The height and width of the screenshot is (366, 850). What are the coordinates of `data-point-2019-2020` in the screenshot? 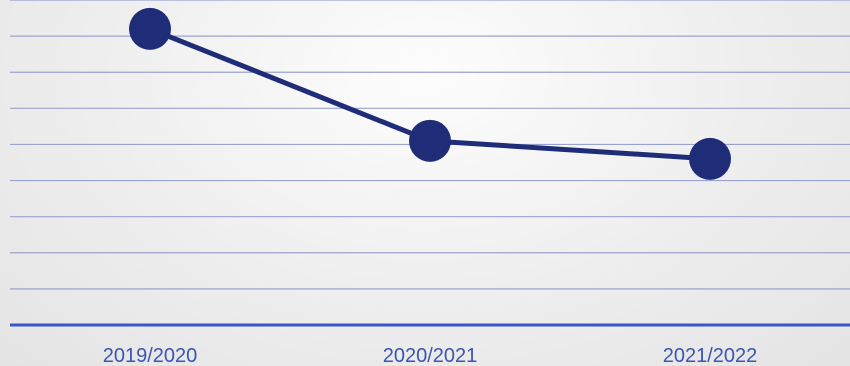 It's located at (150, 28).